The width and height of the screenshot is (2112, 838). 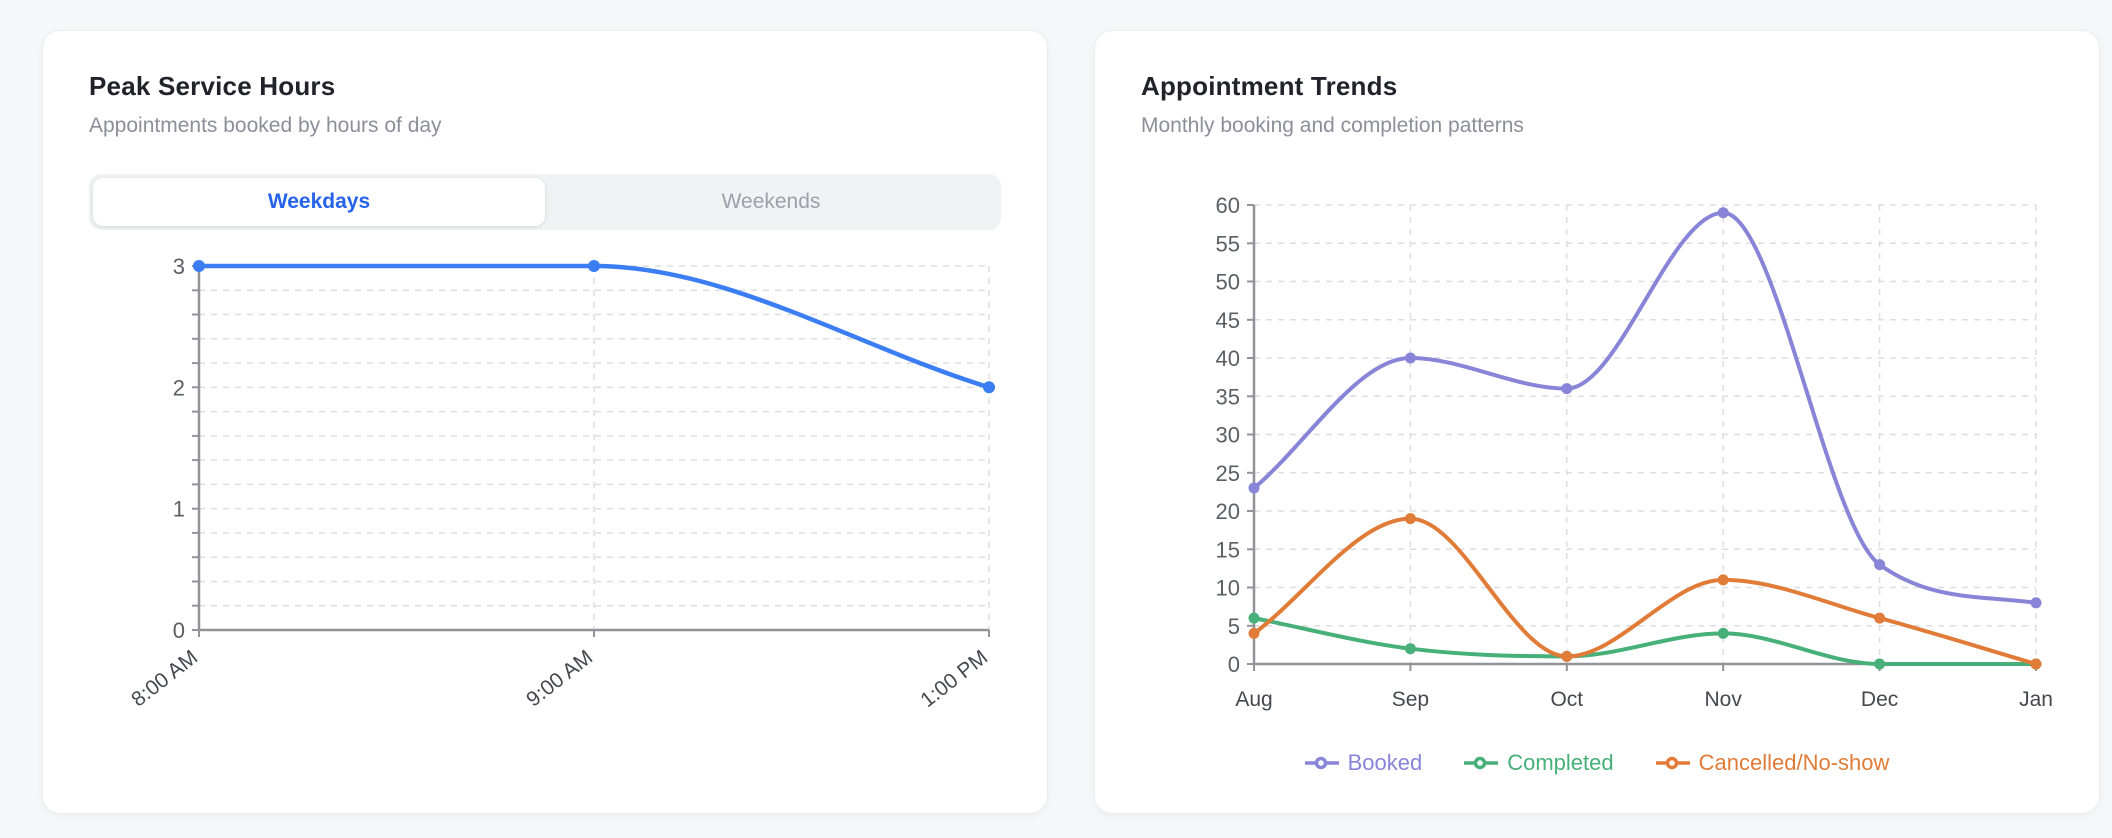 What do you see at coordinates (1228, 205) in the screenshot?
I see `svg-text: 60` at bounding box center [1228, 205].